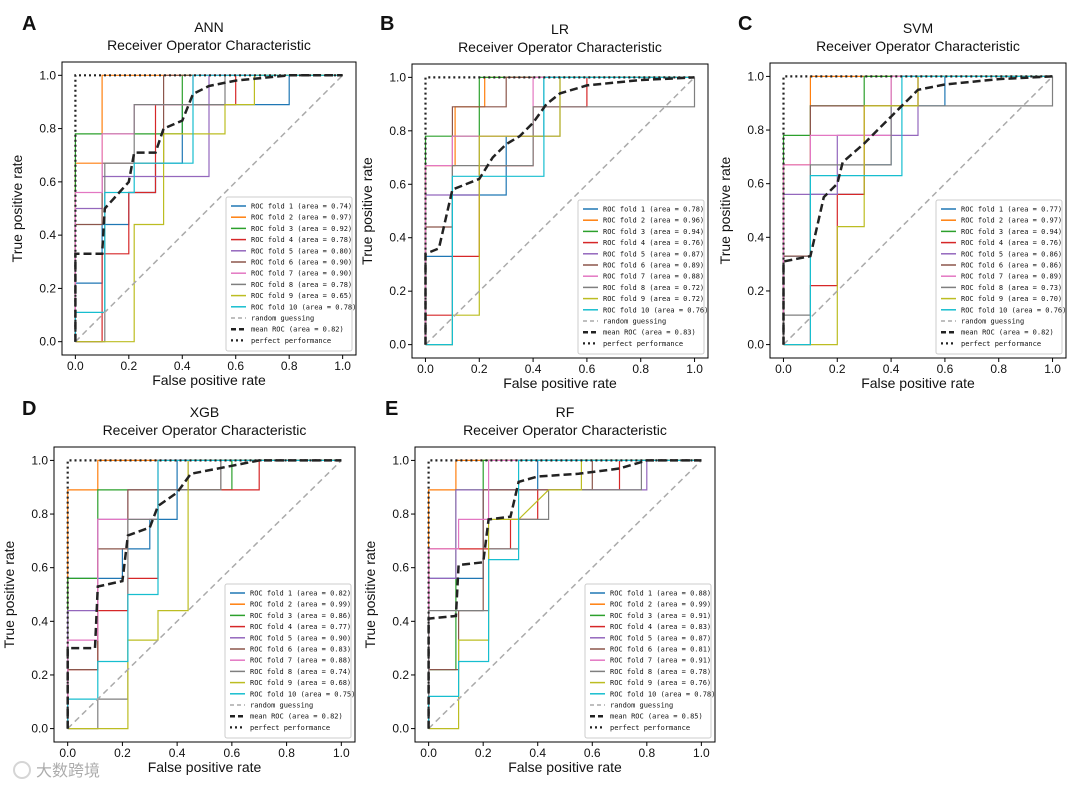  Describe the element at coordinates (300, 605) in the screenshot. I see `legend-fold-2-label: ROC fold 2 (area = 0.99)` at that location.